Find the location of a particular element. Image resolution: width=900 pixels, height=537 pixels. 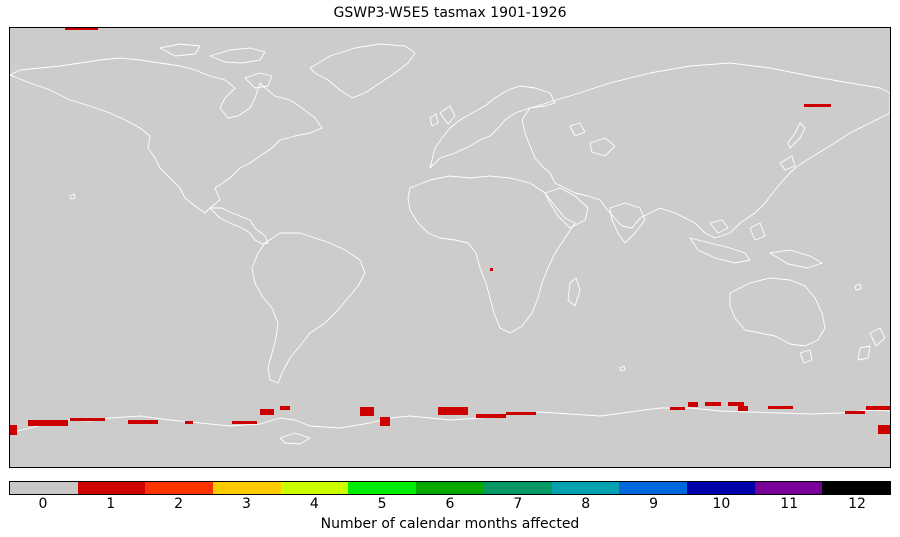

colorbar-tick-label: 0 is located at coordinates (43, 504).